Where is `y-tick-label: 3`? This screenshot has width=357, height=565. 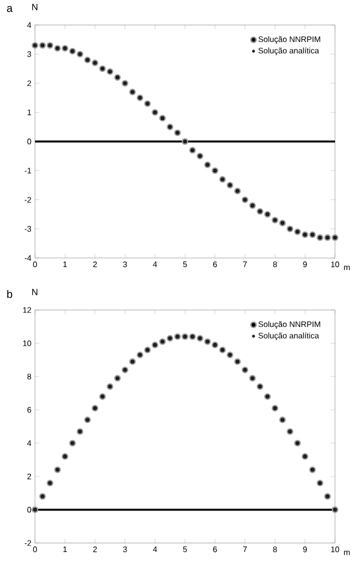 y-tick-label: 3 is located at coordinates (29, 54).